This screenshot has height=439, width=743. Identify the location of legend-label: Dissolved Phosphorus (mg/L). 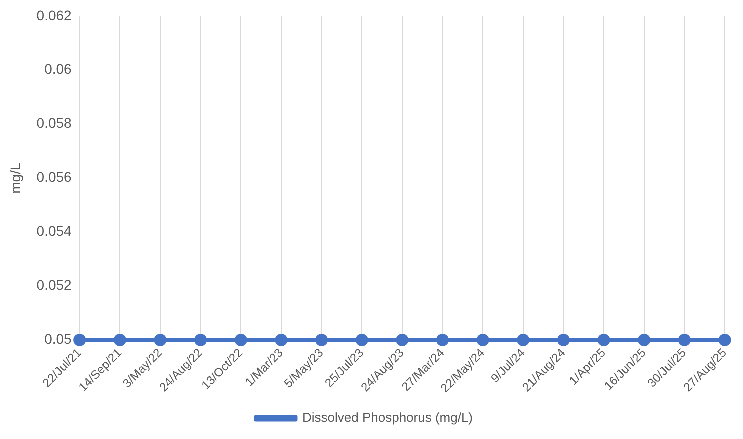
(388, 418).